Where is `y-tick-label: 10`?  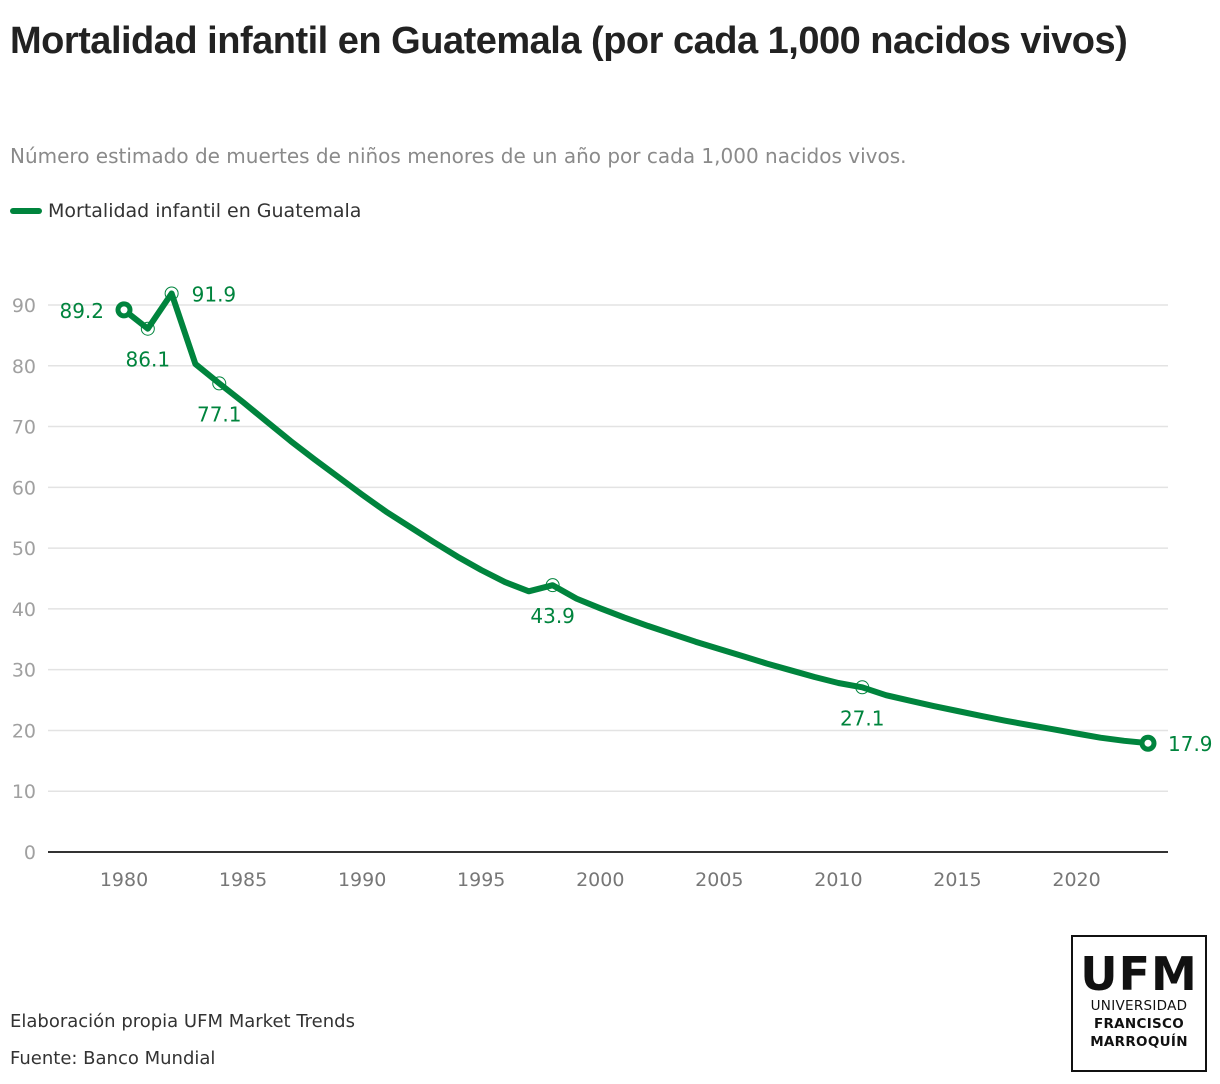
y-tick-label: 10 is located at coordinates (24, 792).